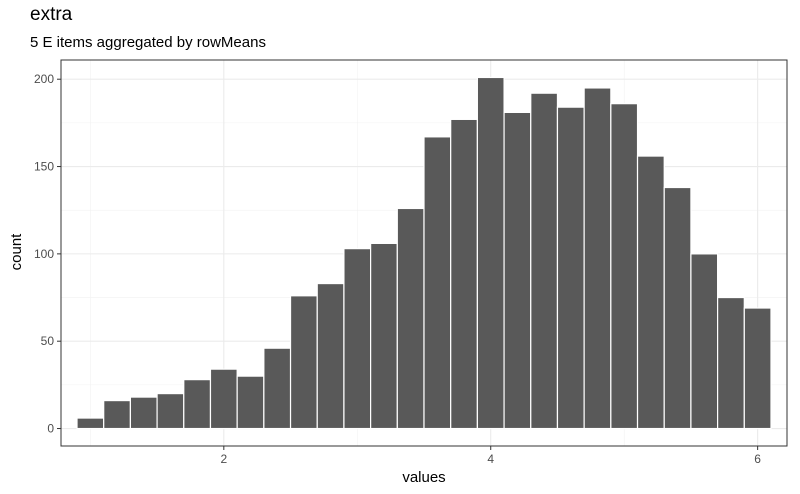 Image resolution: width=800 pixels, height=494 pixels. I want to click on chart-title: extra, so click(51, 14).